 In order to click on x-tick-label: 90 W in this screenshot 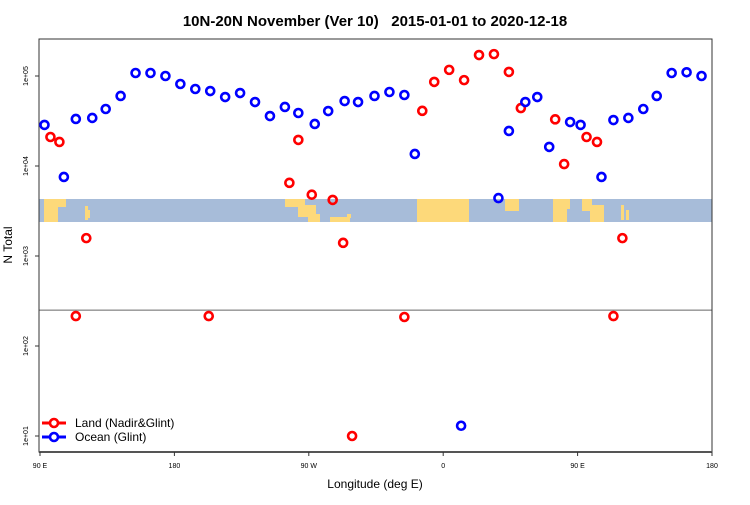, I will do `click(309, 466)`.